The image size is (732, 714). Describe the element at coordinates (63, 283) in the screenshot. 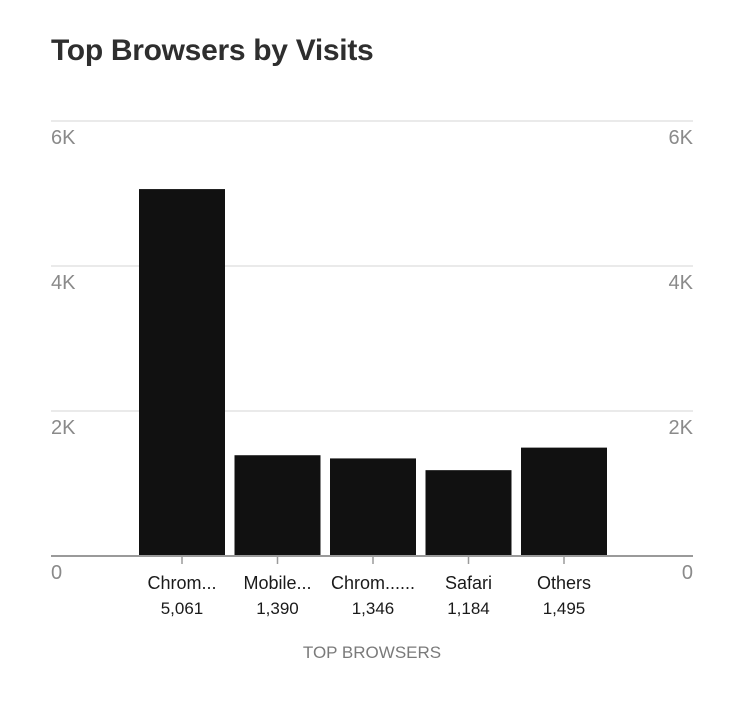

I see `y-tick-label-left: 4K` at that location.